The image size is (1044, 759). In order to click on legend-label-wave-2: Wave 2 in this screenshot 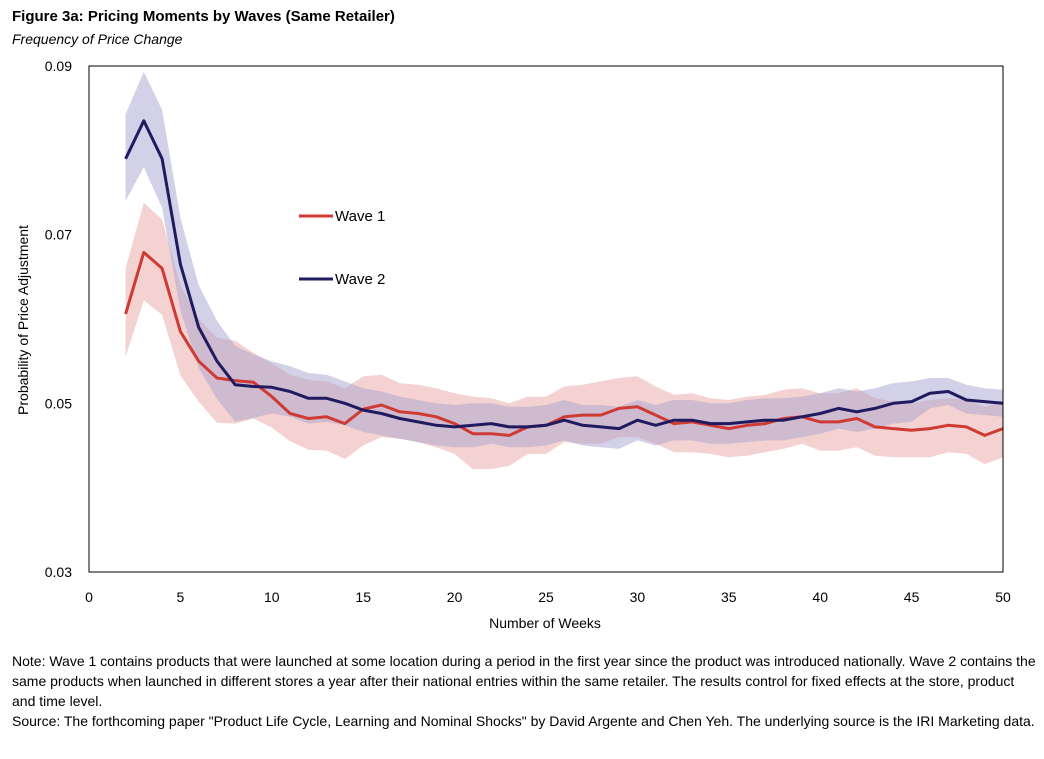, I will do `click(360, 279)`.